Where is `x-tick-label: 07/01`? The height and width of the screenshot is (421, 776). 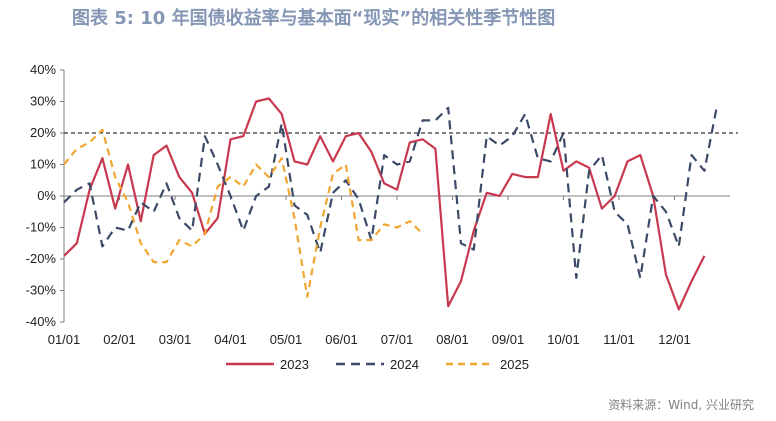 x-tick-label: 07/01 is located at coordinates (397, 339).